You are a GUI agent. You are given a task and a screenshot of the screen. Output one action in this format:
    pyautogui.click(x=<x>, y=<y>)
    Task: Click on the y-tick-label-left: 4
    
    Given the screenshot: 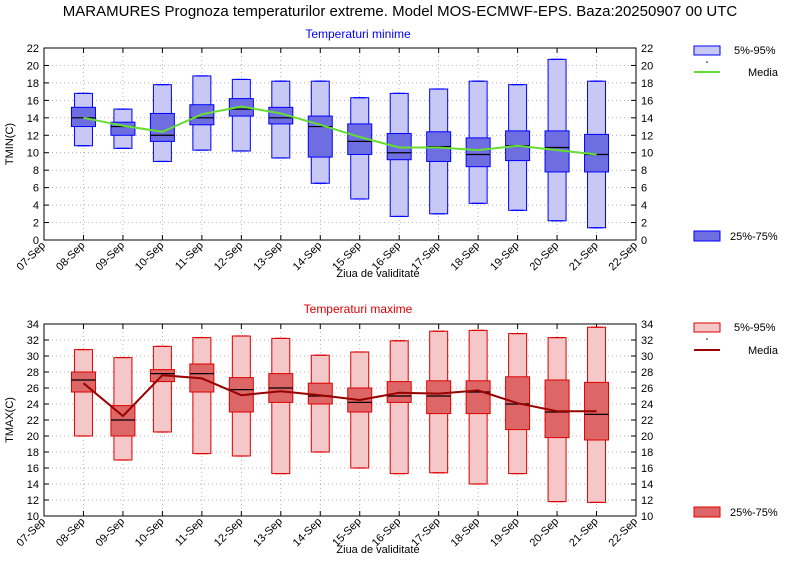 What is the action you would take?
    pyautogui.click(x=36, y=206)
    